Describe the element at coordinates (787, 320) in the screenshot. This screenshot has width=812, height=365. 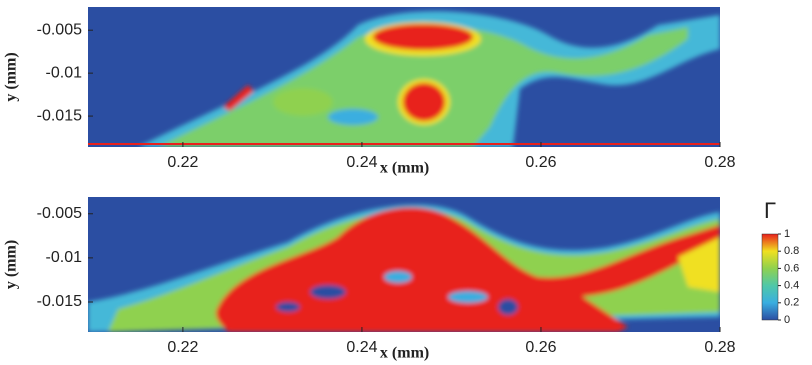
I see `colorbar-tick-label: 0` at that location.